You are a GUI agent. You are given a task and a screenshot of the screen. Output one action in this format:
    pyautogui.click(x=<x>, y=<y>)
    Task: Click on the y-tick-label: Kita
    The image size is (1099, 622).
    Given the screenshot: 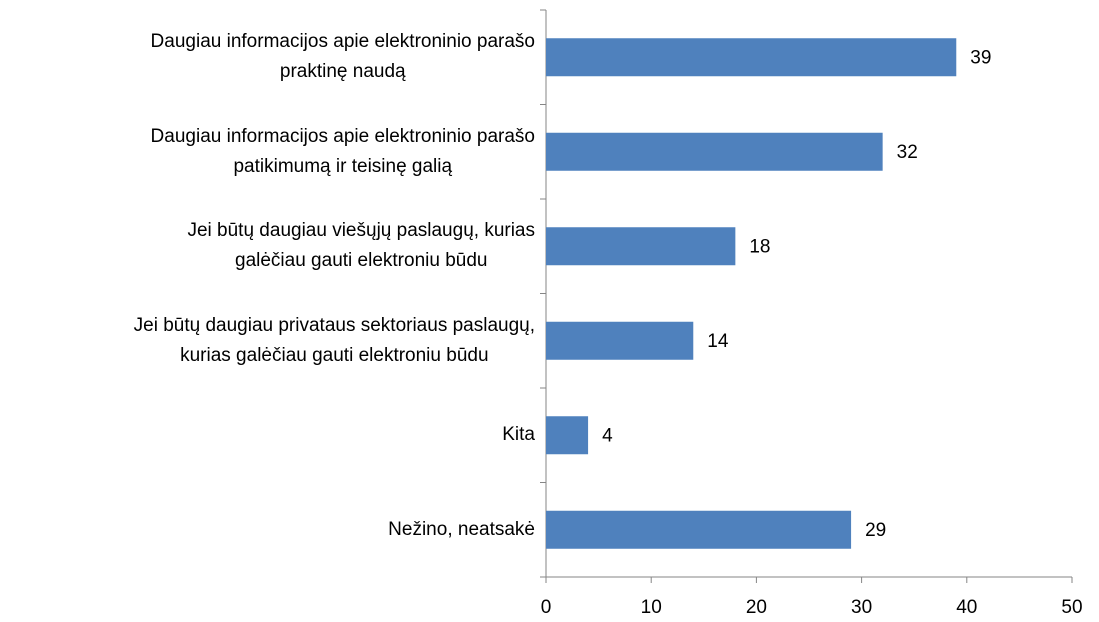 What is the action you would take?
    pyautogui.click(x=518, y=435)
    